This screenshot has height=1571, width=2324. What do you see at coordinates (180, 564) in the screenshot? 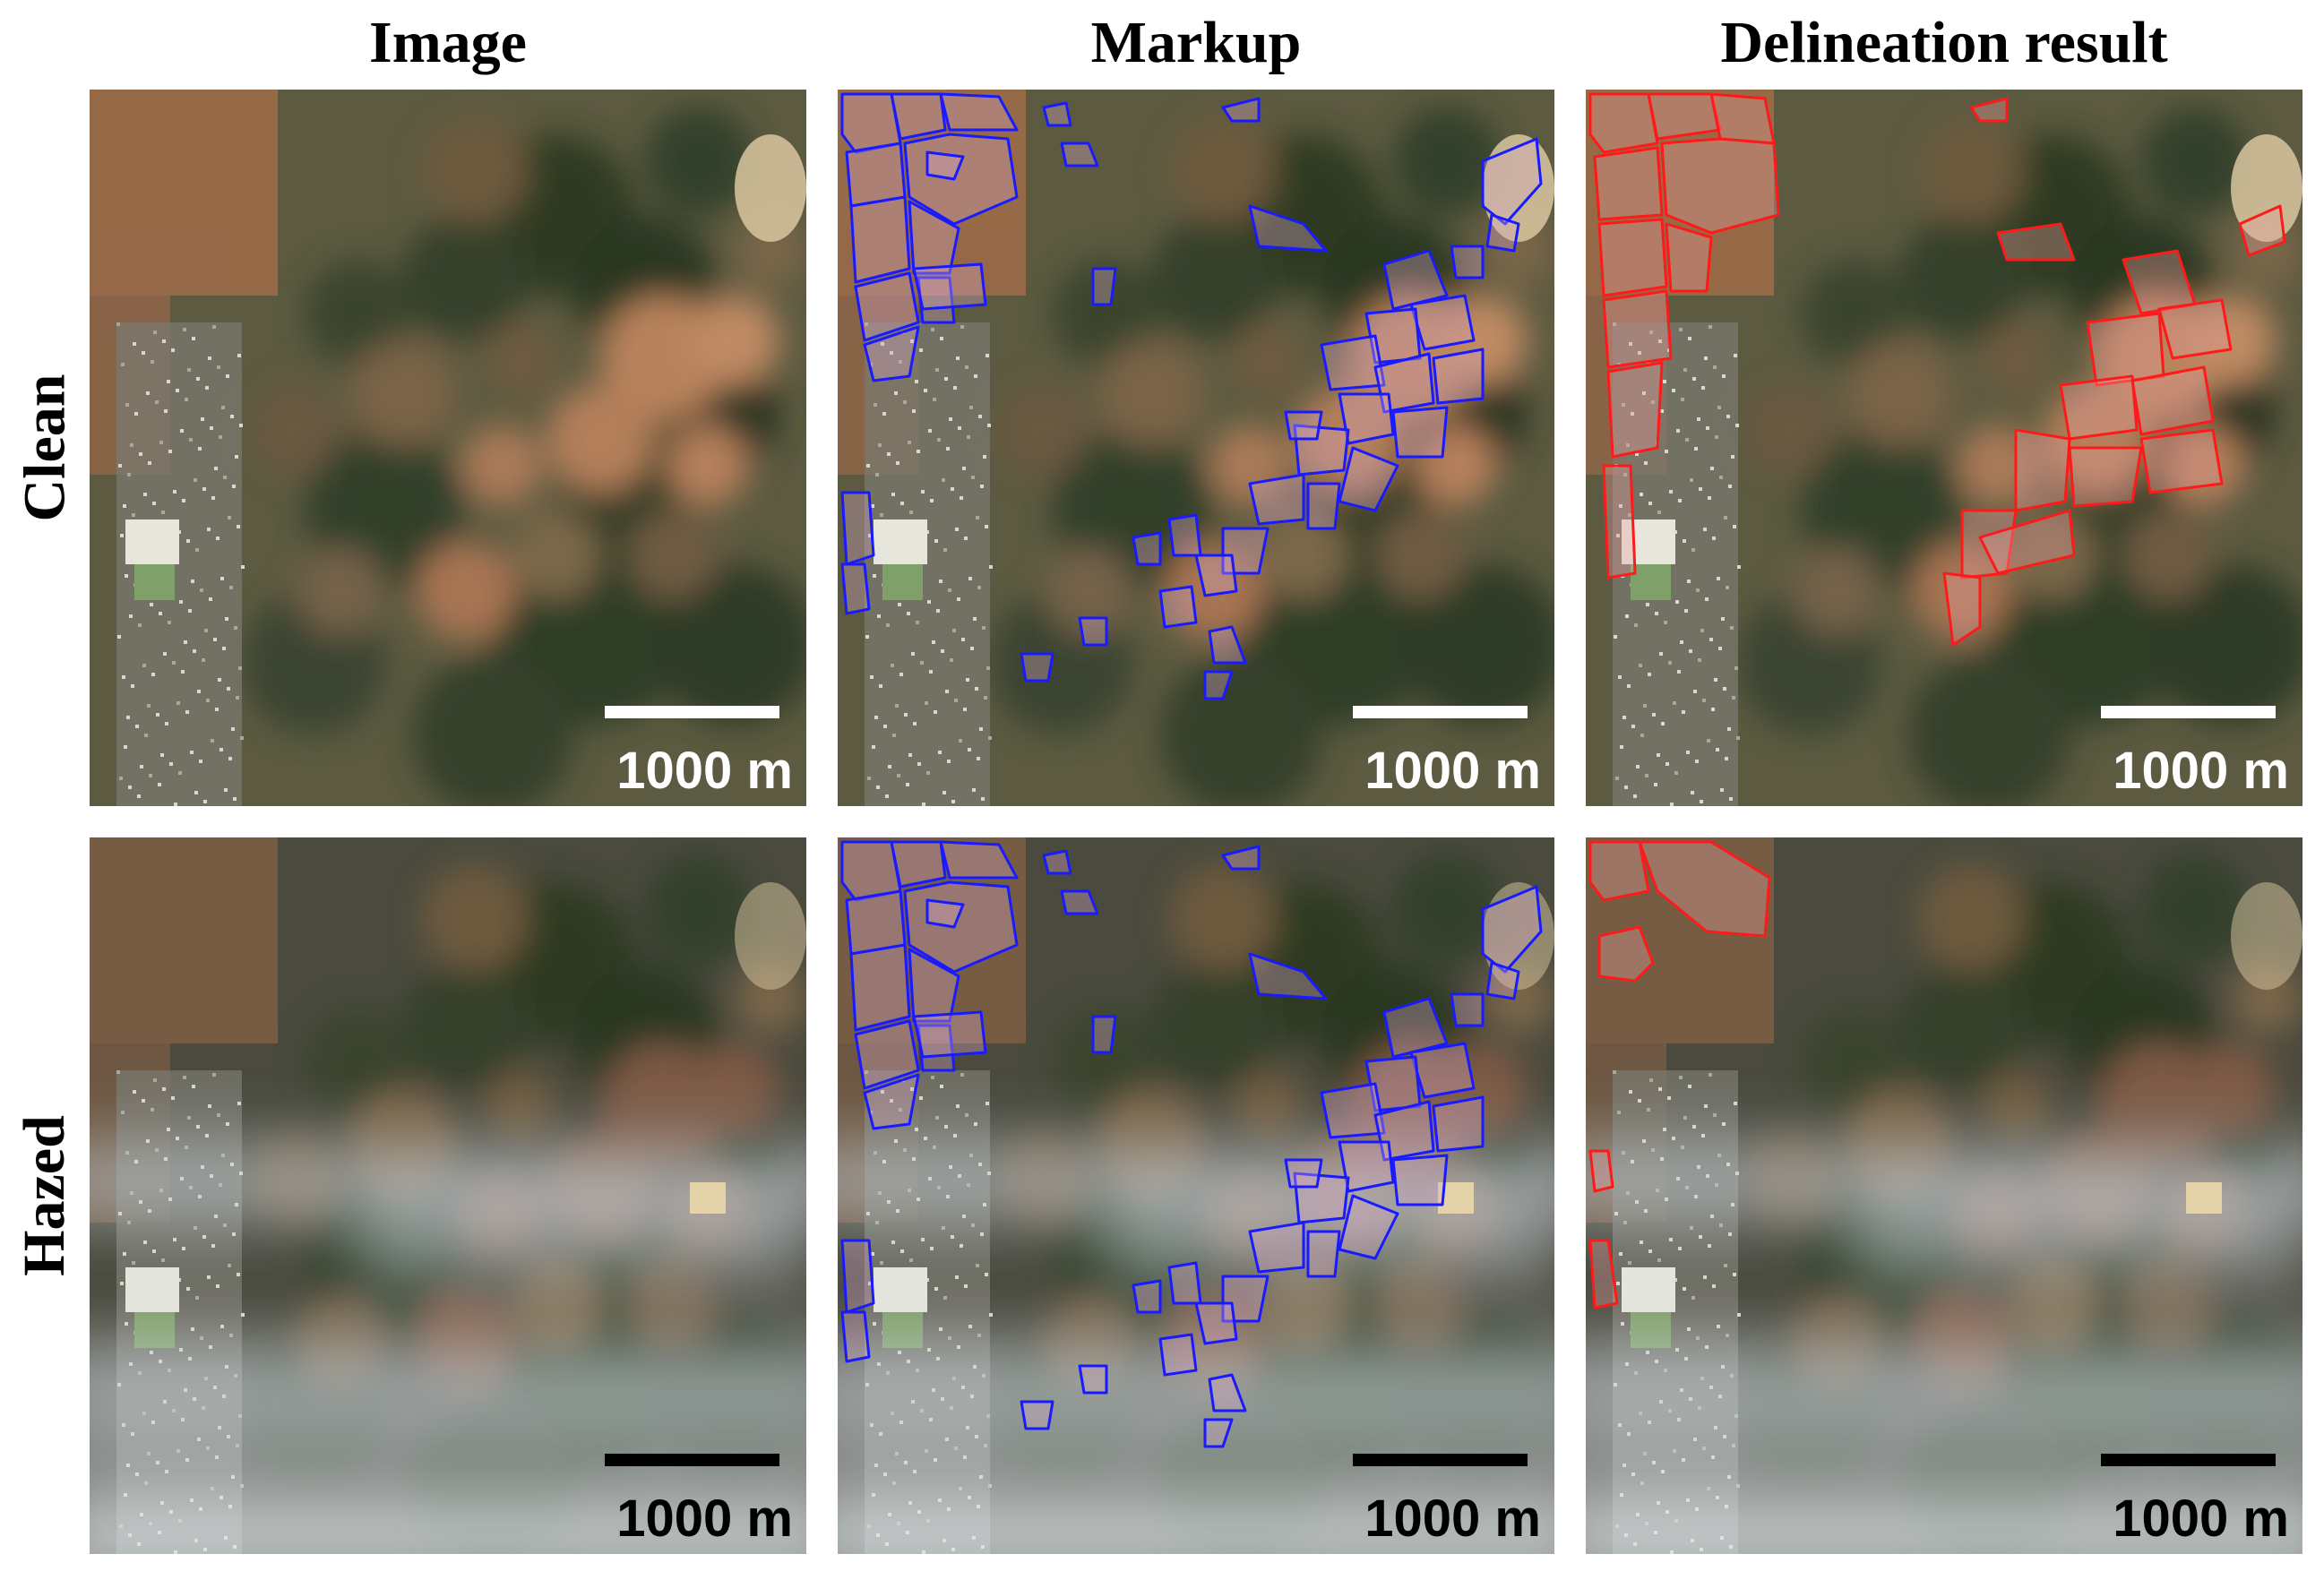
I see `urban-area` at bounding box center [180, 564].